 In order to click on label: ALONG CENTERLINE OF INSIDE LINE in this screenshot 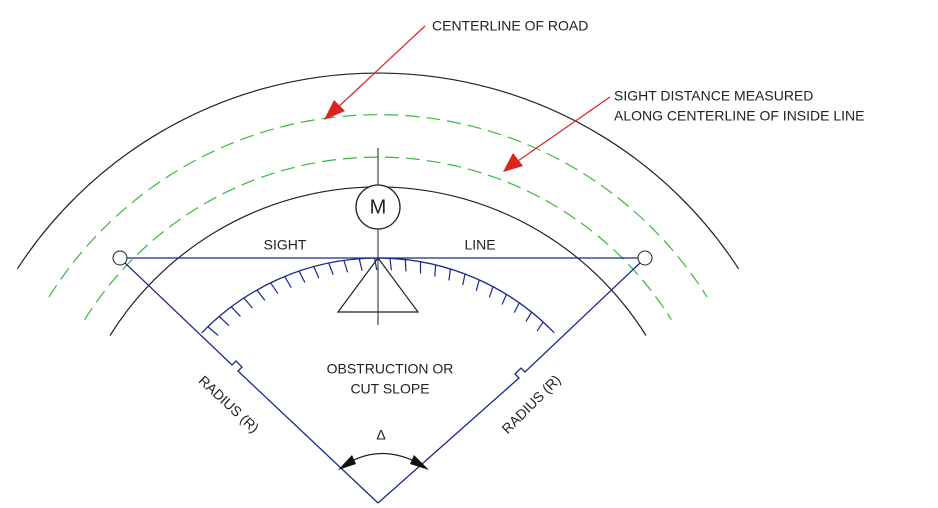, I will do `click(739, 116)`.